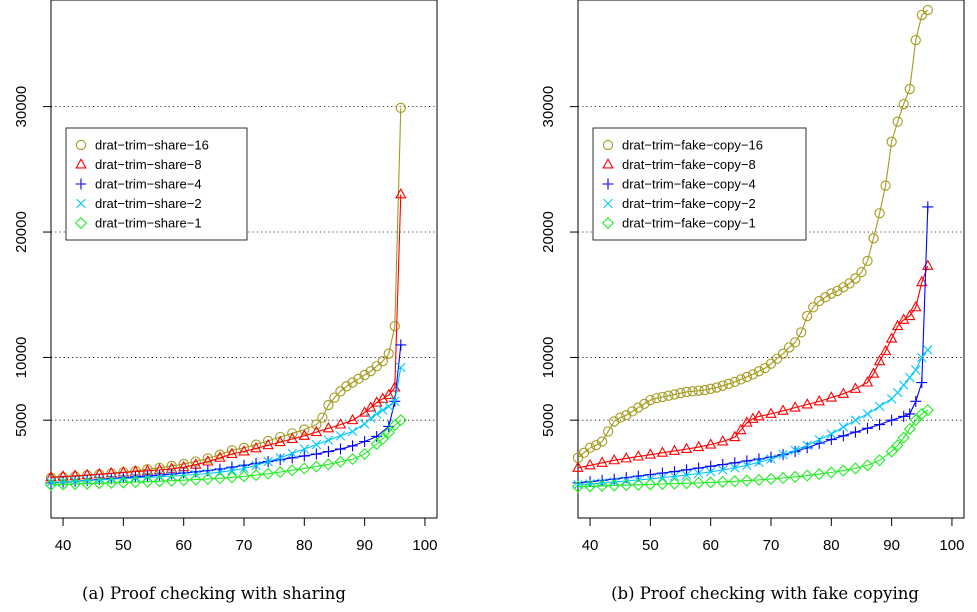 Image resolution: width=977 pixels, height=612 pixels. What do you see at coordinates (548, 358) in the screenshot?
I see `y-tick-label-10000: 10000` at bounding box center [548, 358].